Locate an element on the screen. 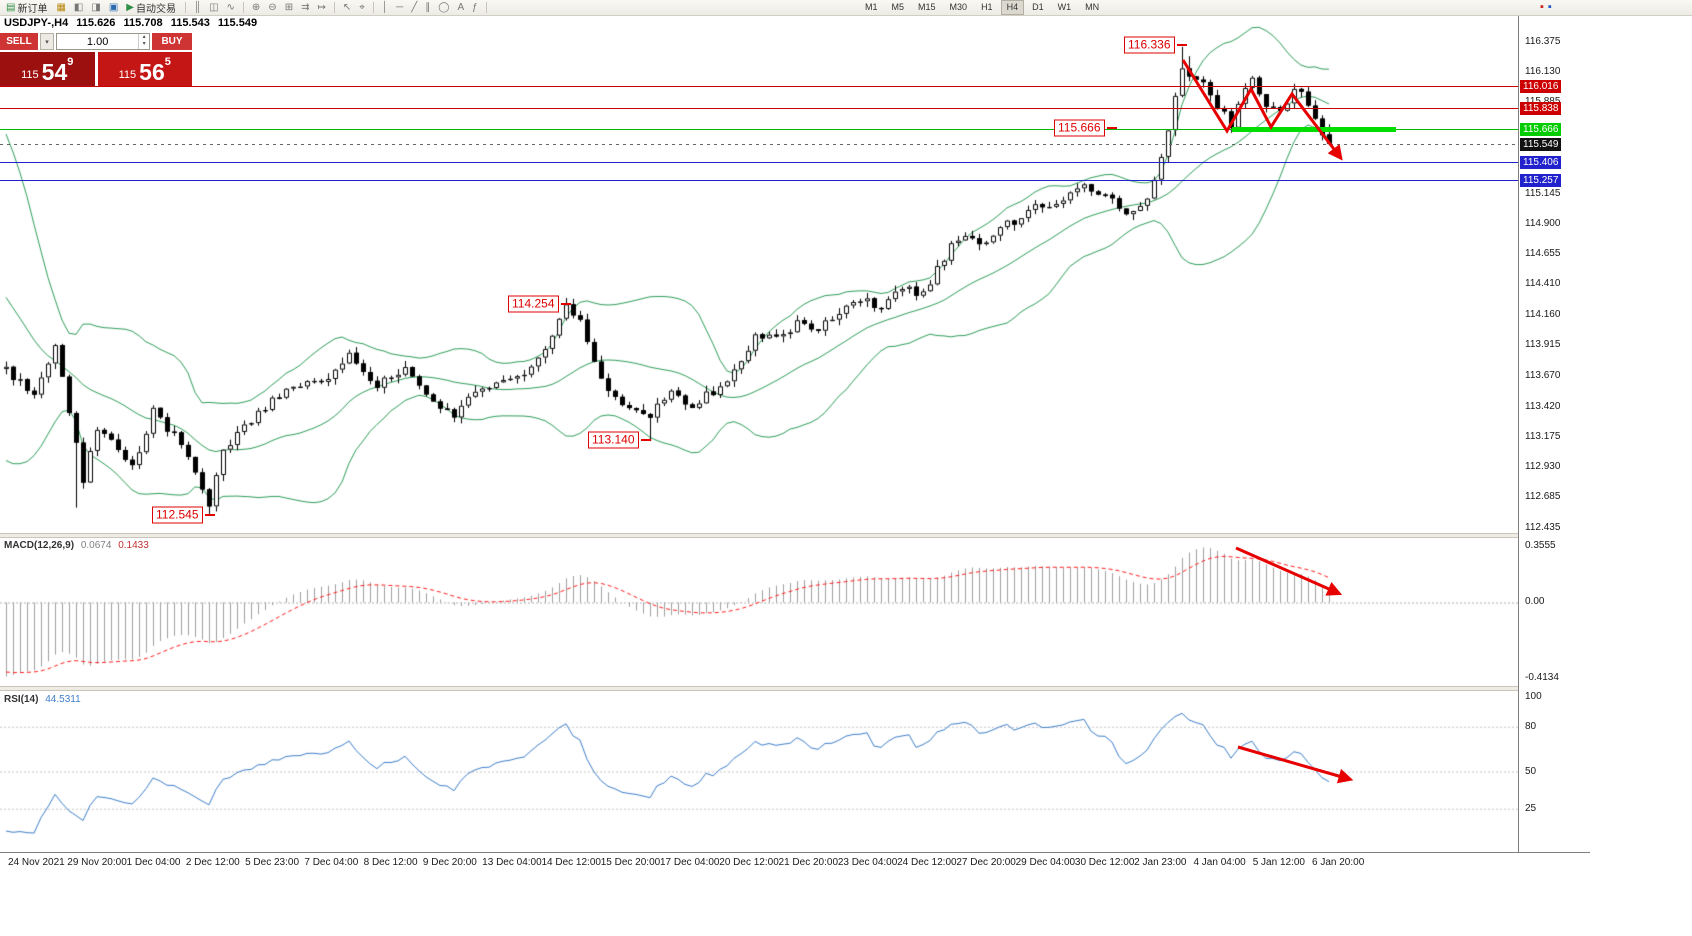 Image resolution: width=1692 pixels, height=936 pixels. one-click-trading-widget: SELL ▾ ▴ ▾ BUY 115 54 9 115 56 5 is located at coordinates (96, 59).